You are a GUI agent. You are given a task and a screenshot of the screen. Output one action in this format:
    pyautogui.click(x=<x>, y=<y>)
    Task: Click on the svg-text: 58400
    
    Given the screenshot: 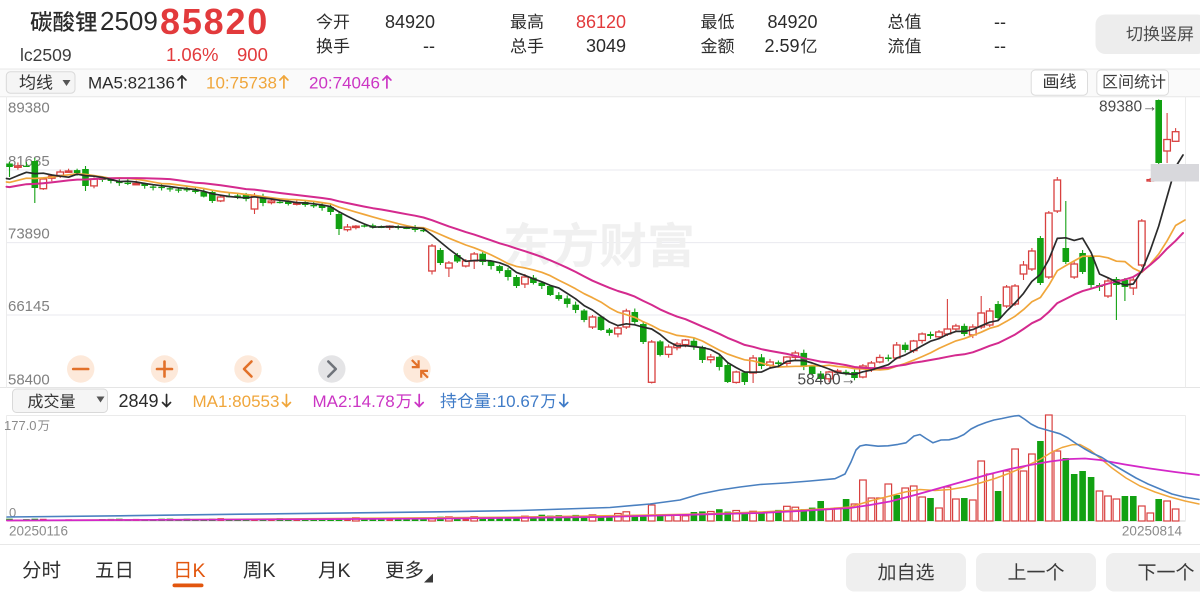 What is the action you would take?
    pyautogui.click(x=29, y=380)
    